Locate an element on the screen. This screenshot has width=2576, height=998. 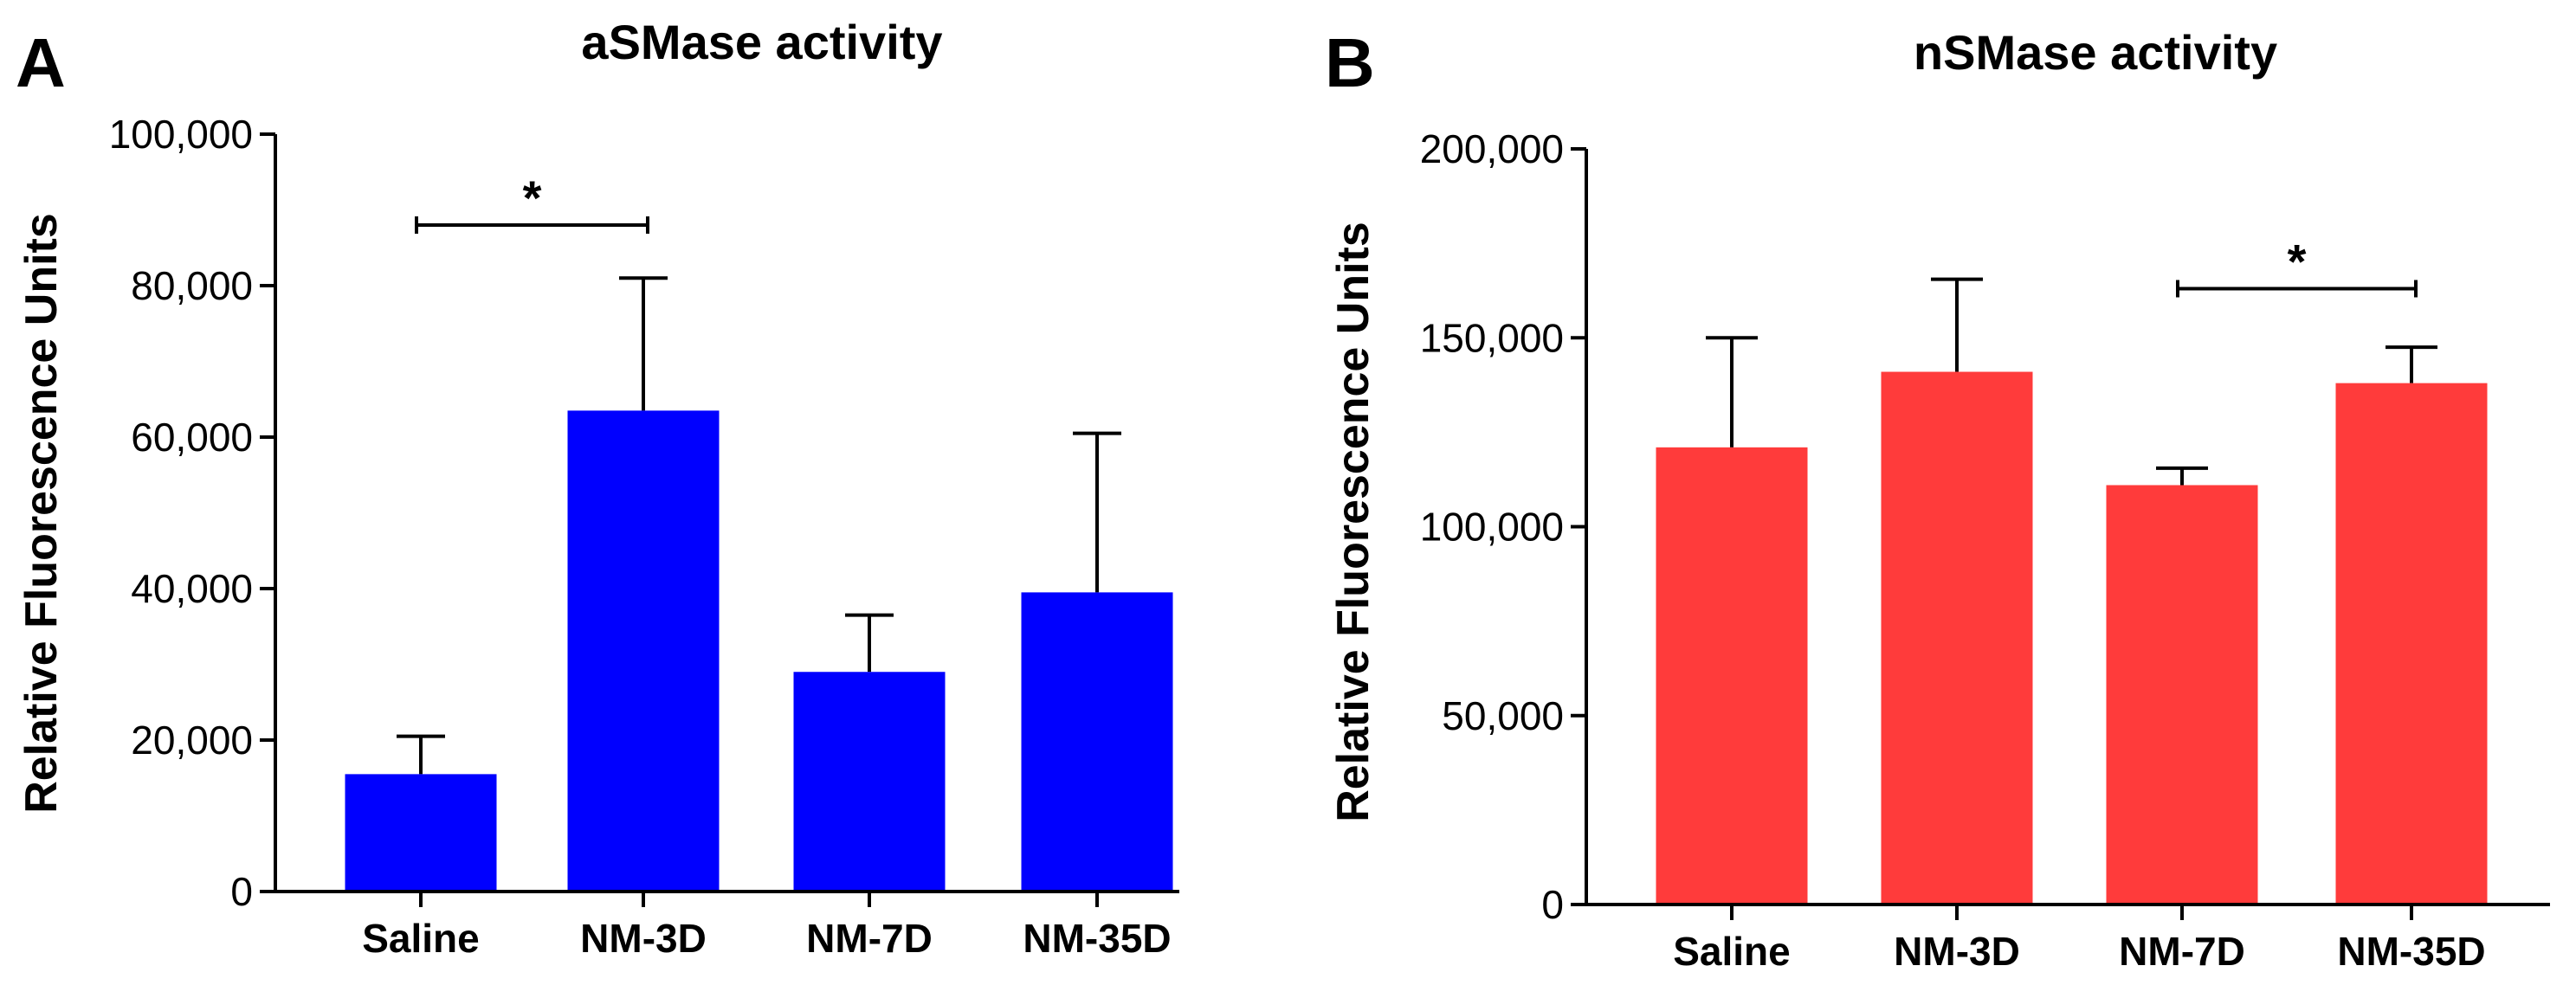
y-tick-label: 20,000 is located at coordinates (192, 741).